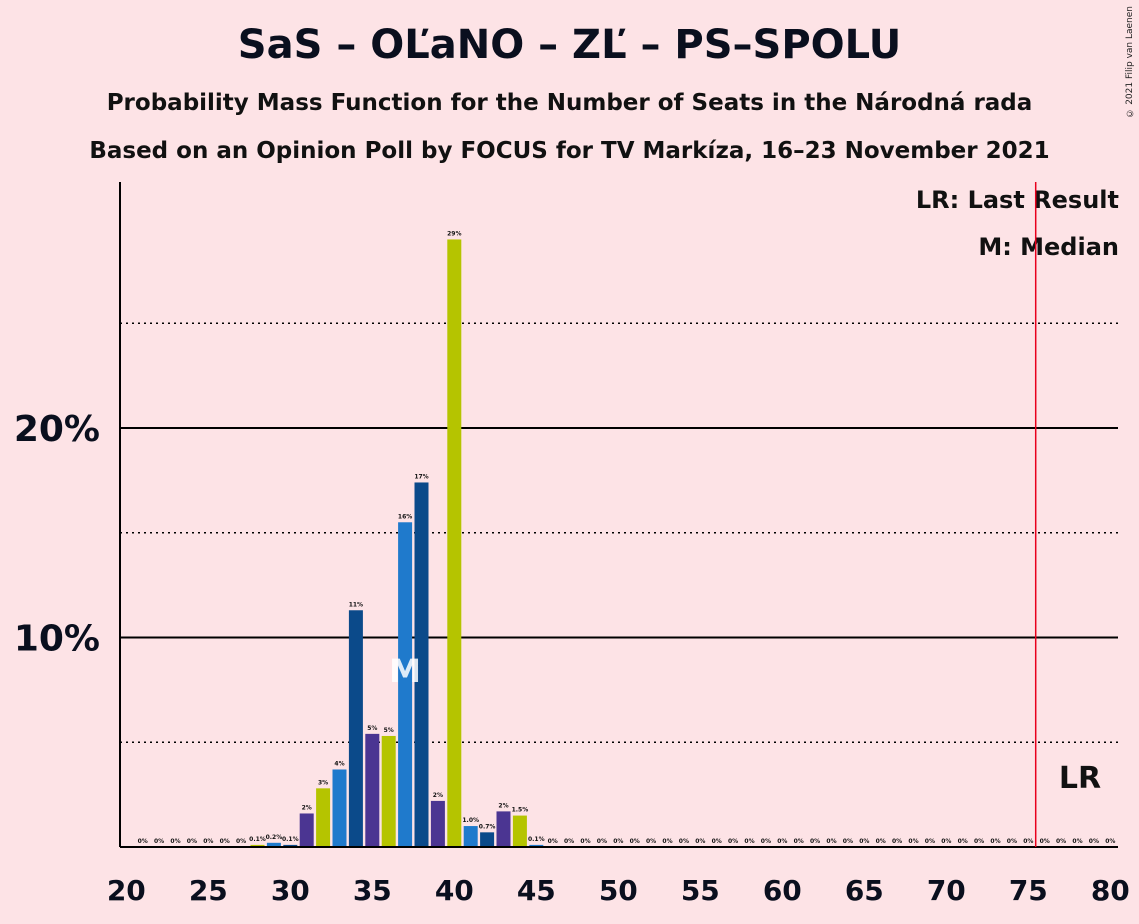 The image size is (1139, 924). I want to click on y-tick-label: 10%, so click(57, 639).